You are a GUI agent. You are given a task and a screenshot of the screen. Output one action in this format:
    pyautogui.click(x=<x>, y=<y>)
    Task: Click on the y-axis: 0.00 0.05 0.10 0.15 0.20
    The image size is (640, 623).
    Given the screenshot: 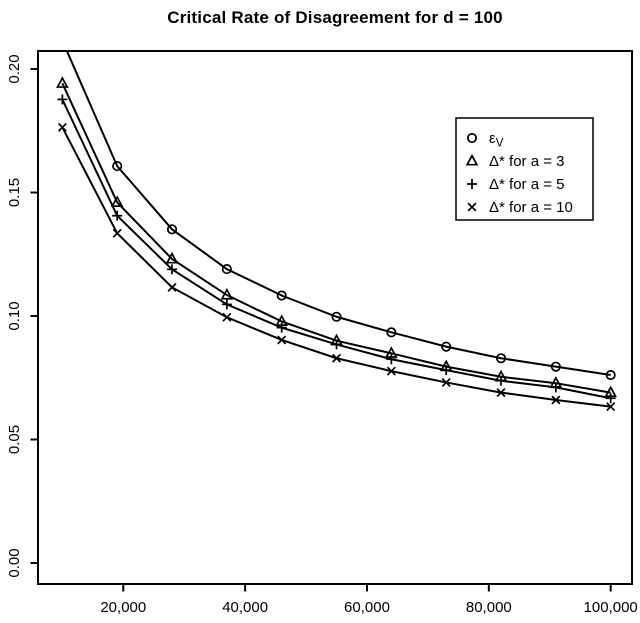 What is the action you would take?
    pyautogui.click(x=22, y=316)
    